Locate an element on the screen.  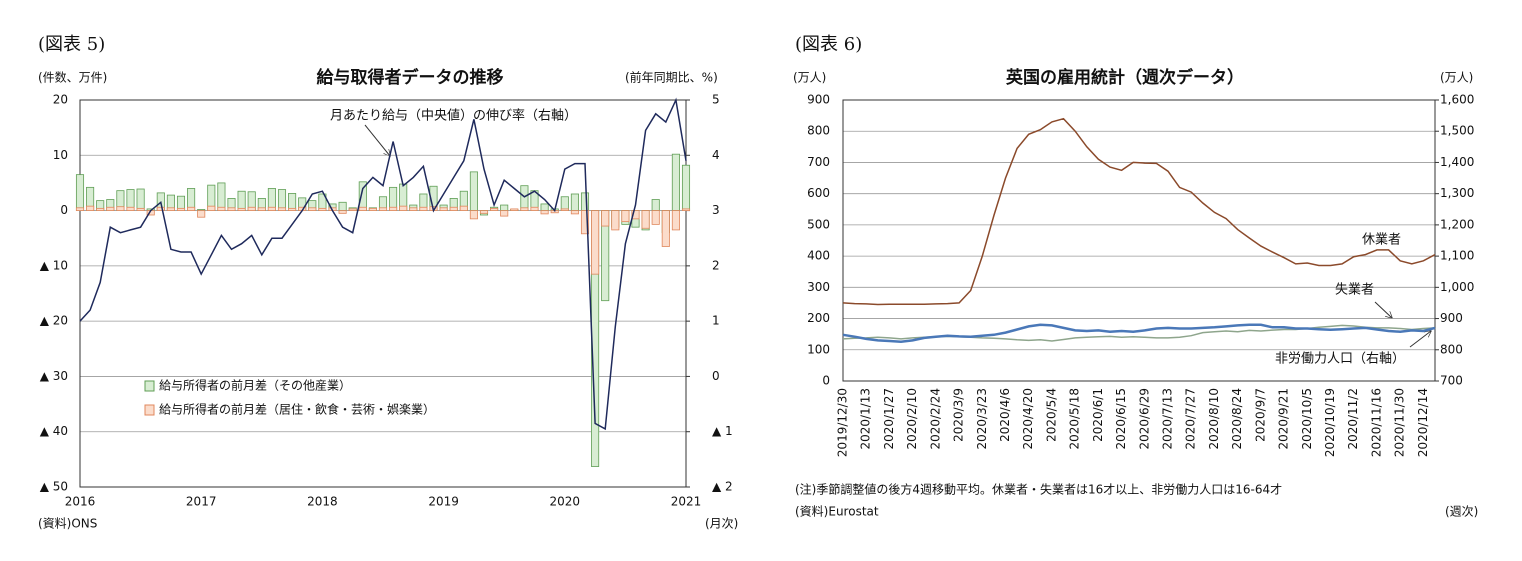
x-tick-label: 2020/12/14 is located at coordinates (1423, 422).